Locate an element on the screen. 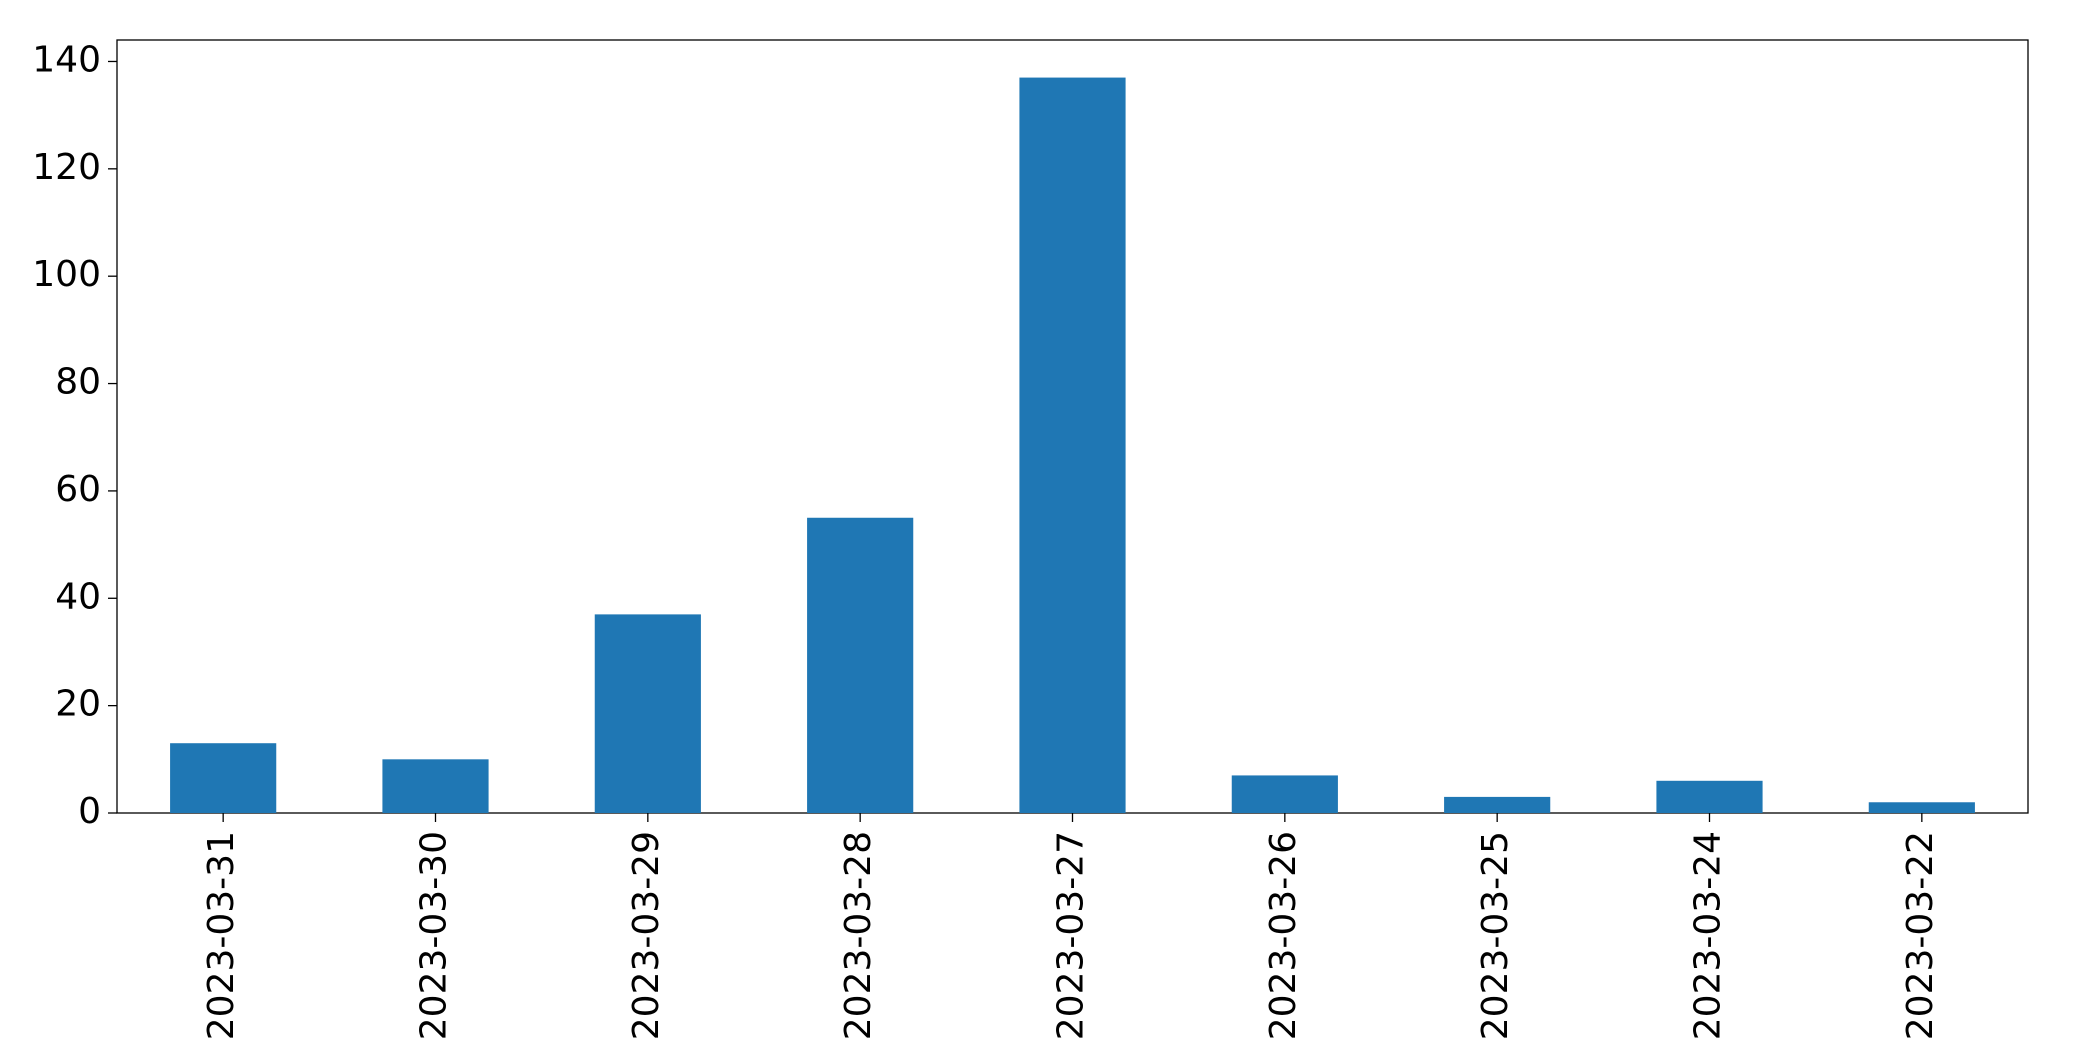  x-tick-label: 2023-03-27 is located at coordinates (1071, 935).